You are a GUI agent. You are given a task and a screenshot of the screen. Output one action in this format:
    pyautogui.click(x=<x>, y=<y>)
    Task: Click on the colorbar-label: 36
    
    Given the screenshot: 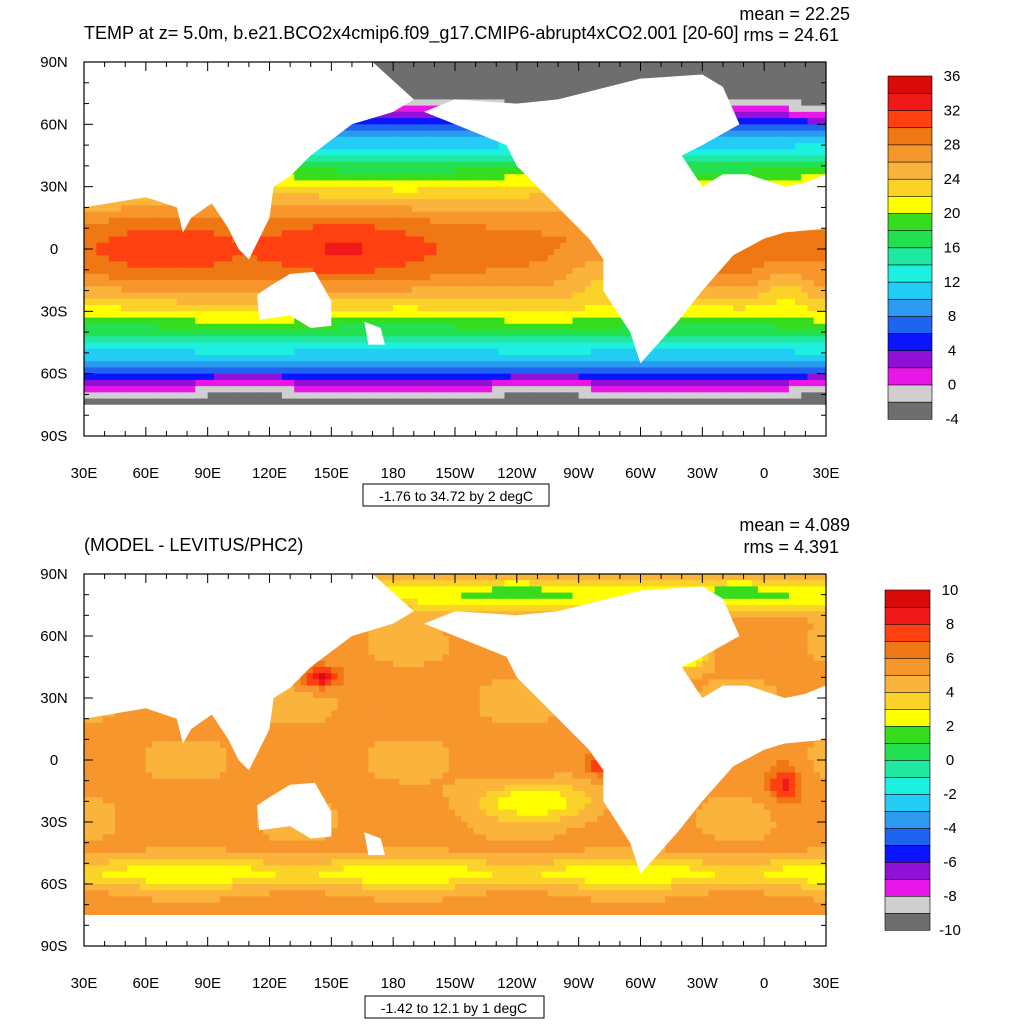 What is the action you would take?
    pyautogui.click(x=952, y=76)
    